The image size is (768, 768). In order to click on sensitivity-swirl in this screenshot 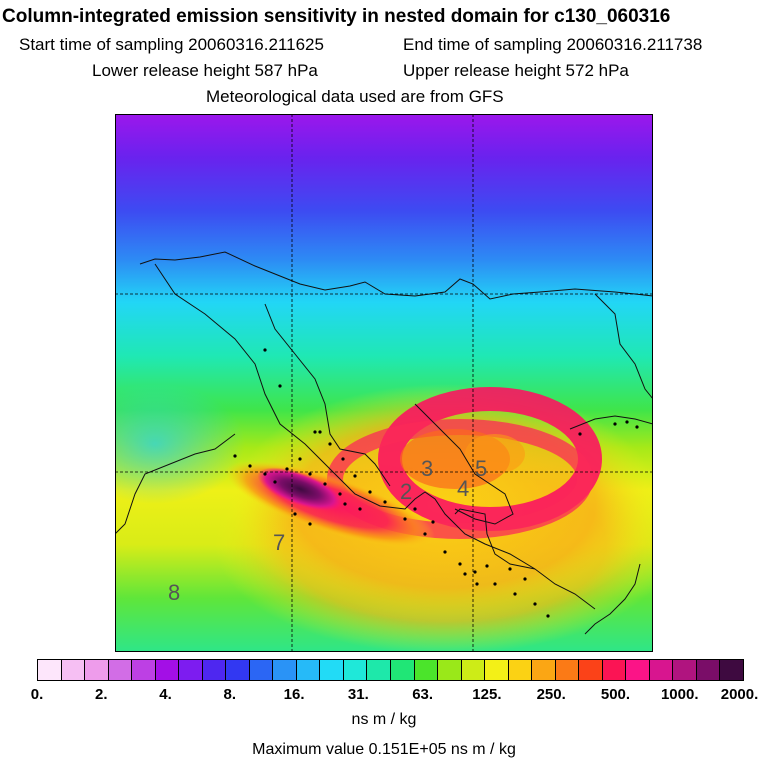, I will do `click(490, 459)`.